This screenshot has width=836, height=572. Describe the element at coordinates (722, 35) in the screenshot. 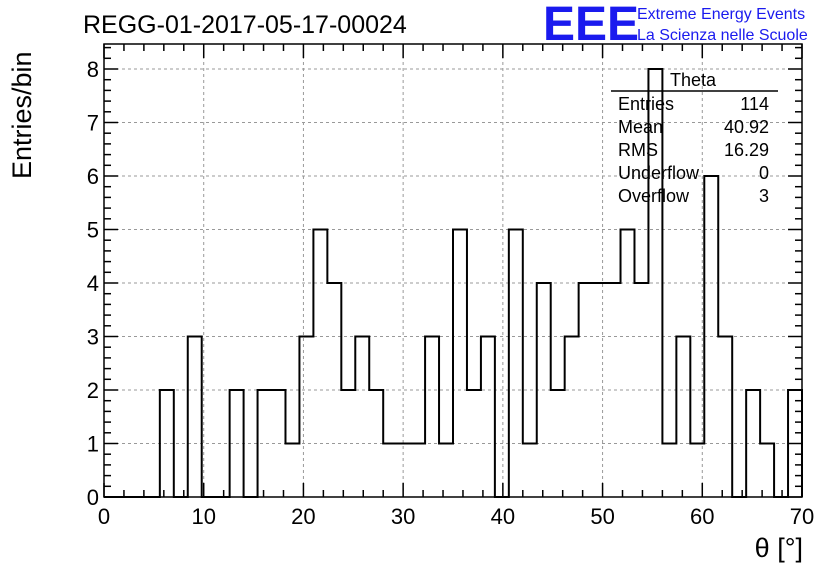

I see `logo-line-2: La Scienza nelle Scuole` at that location.